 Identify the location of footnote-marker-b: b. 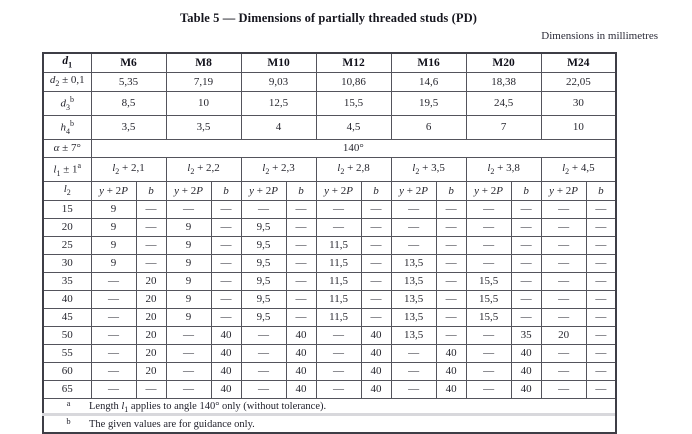
(68, 421).